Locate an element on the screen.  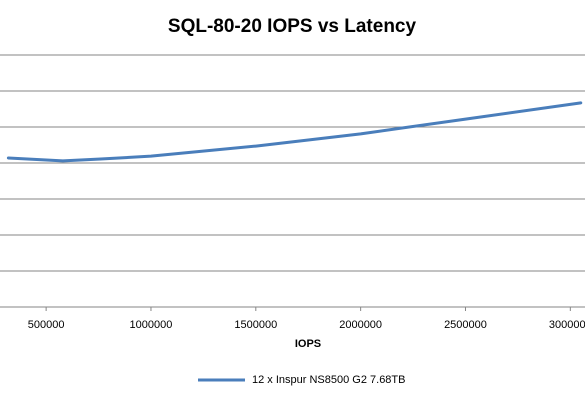
legend-label: 12 x Inspur NS8500 G2 7.68TB is located at coordinates (328, 380).